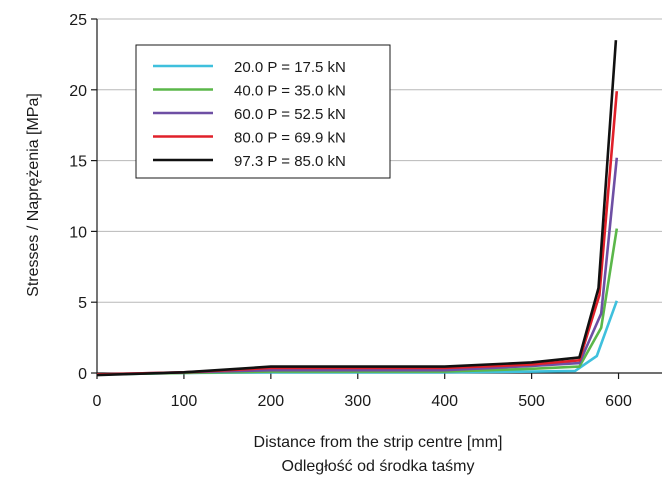 The width and height of the screenshot is (672, 478). Describe the element at coordinates (444, 401) in the screenshot. I see `x-tick-label: 400` at that location.